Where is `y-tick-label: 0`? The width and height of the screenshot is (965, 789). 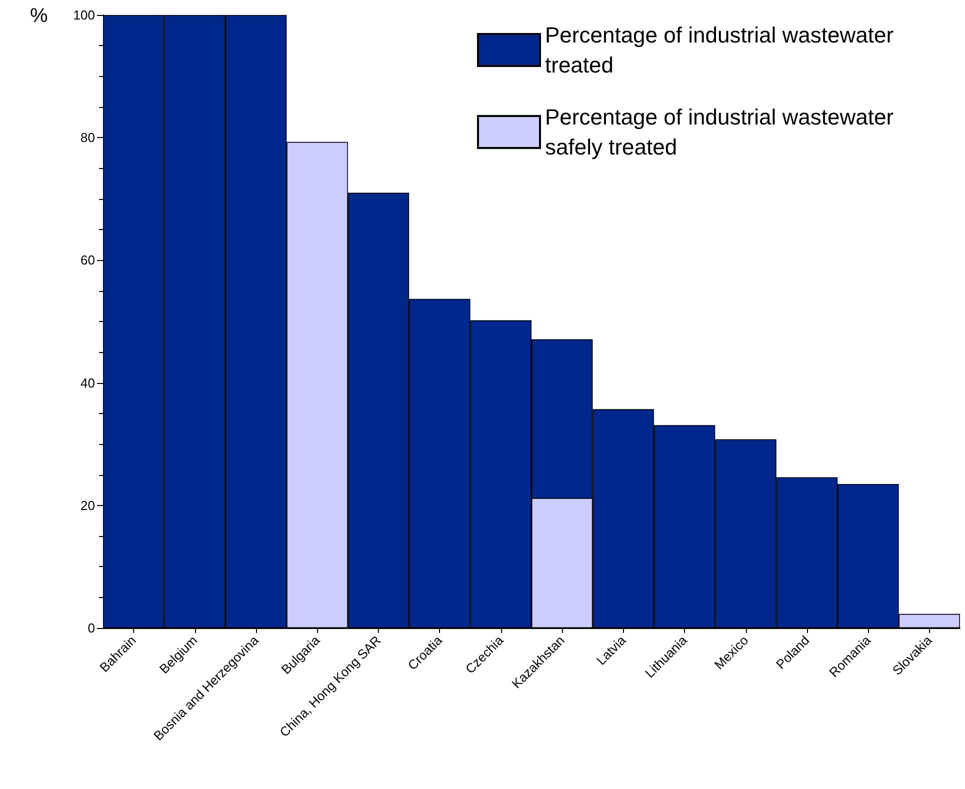
y-tick-label: 0 is located at coordinates (91, 628).